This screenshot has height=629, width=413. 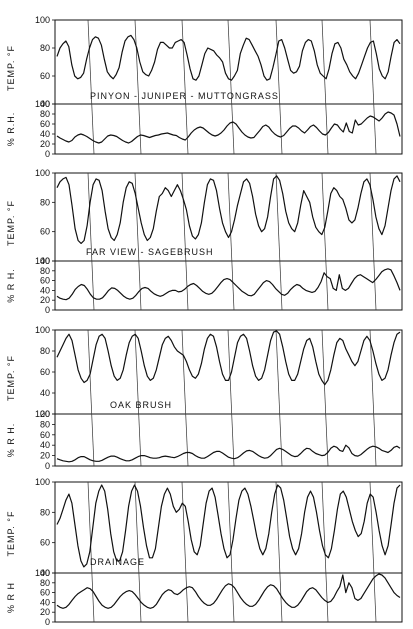 I want to click on temp-tick-label: 20, so click(x=45, y=414).